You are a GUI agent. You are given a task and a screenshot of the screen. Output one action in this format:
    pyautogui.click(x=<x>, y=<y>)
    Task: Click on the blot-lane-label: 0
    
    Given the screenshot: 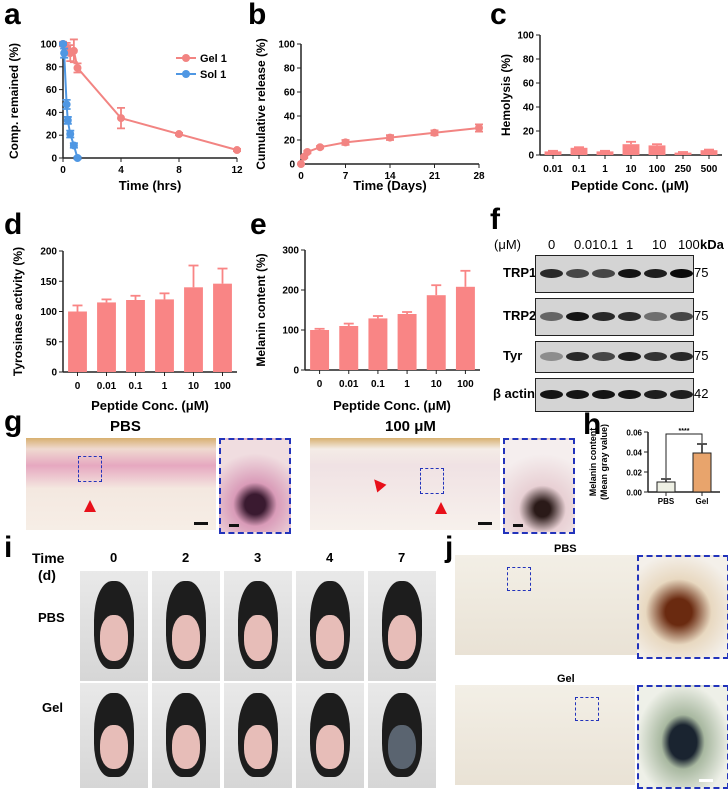 What is the action you would take?
    pyautogui.click(x=552, y=244)
    